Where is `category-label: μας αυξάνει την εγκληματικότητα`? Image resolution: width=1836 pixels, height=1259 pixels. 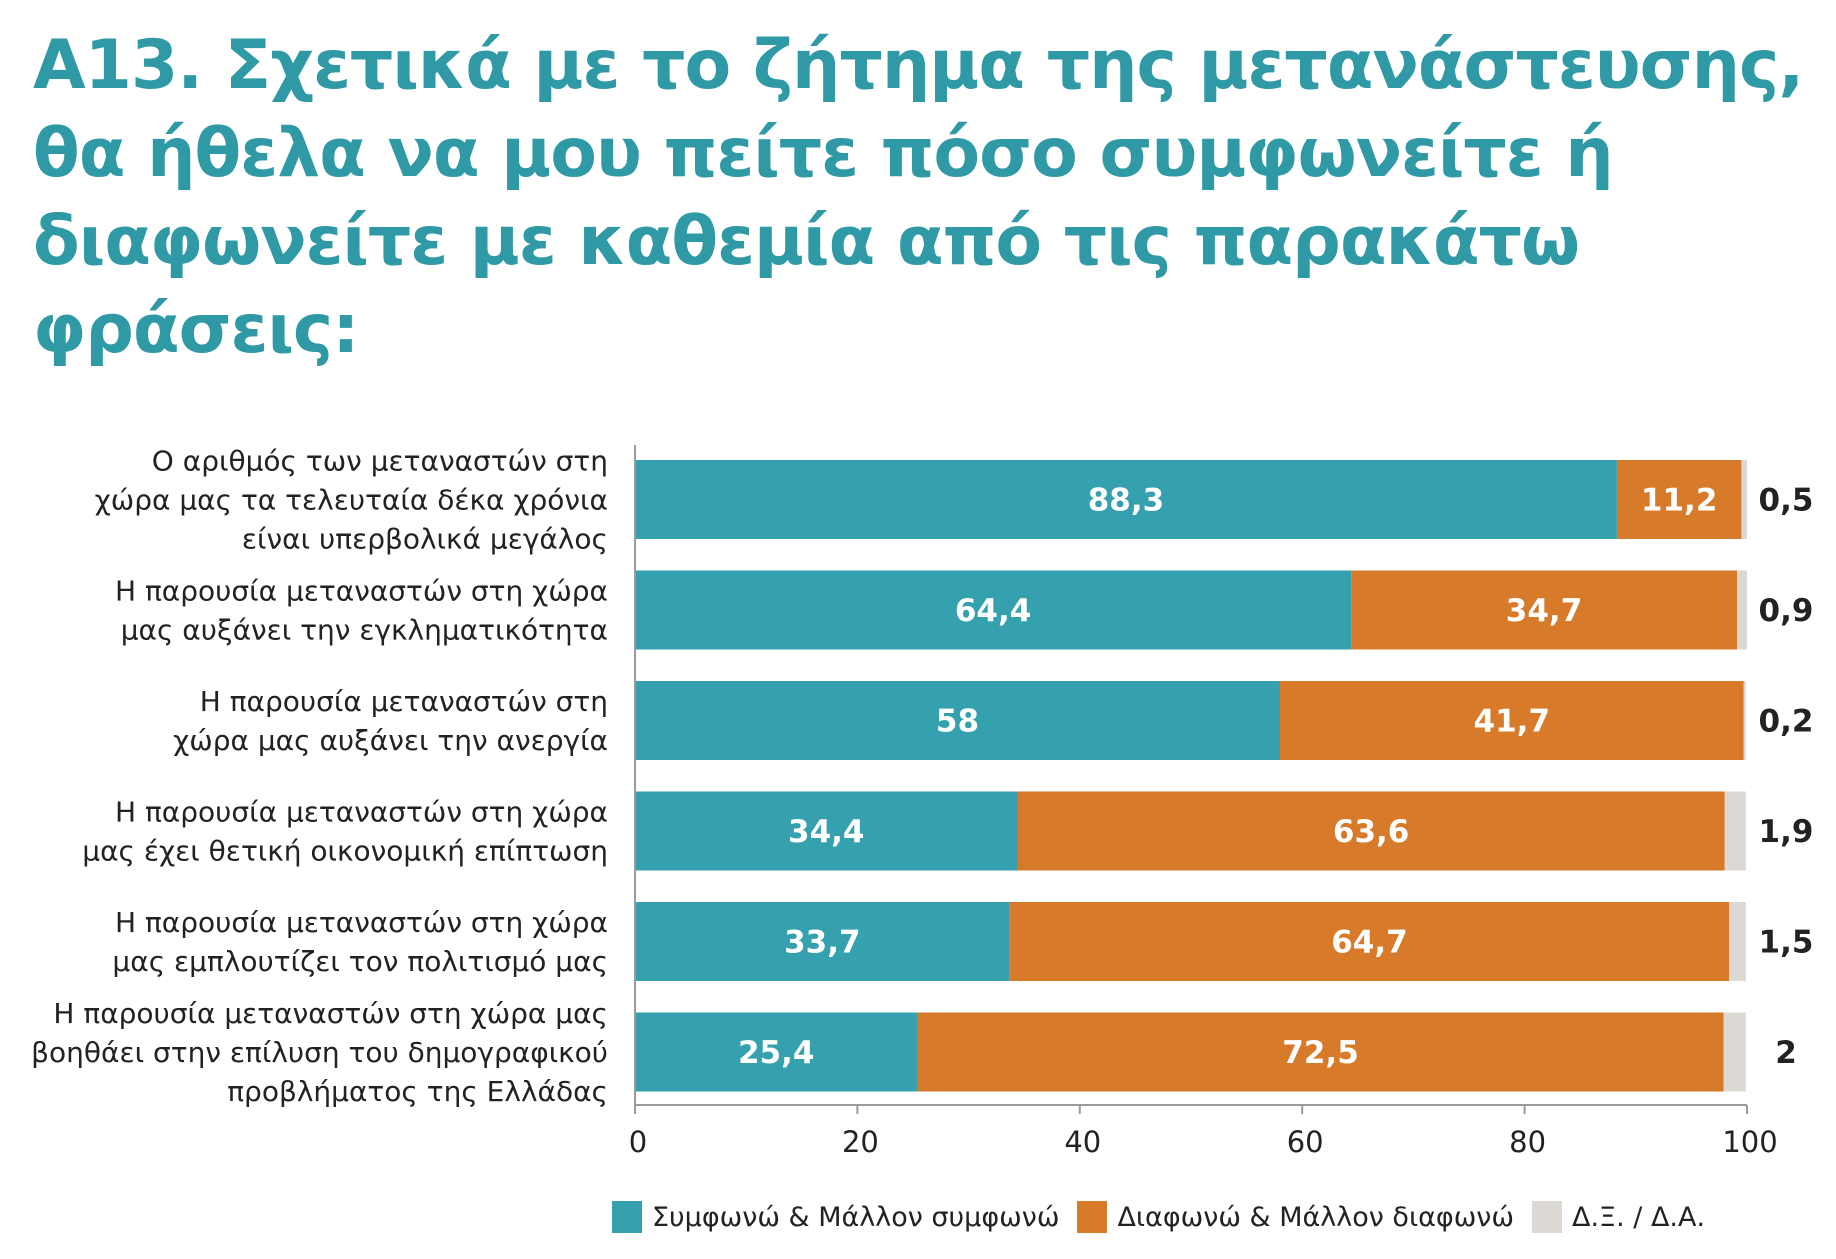
category-label: μας αυξάνει την εγκληματικότητα is located at coordinates (364, 630).